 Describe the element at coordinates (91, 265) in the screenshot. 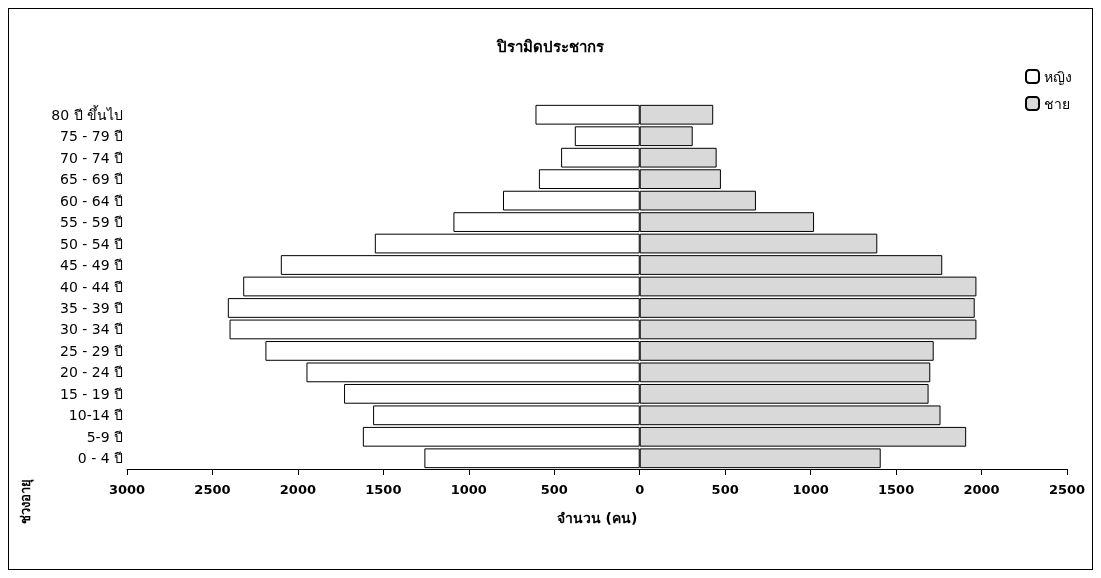

I see `y-tick-label: 45 - 49 ปี` at that location.